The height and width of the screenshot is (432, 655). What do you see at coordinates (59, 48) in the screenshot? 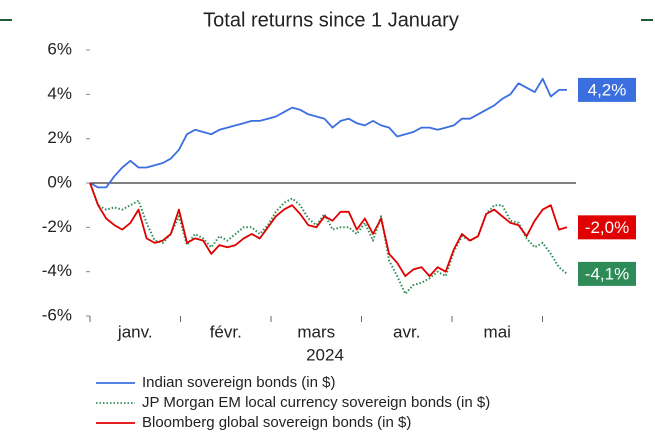
I see `y-tick-label: 6%` at bounding box center [59, 48].